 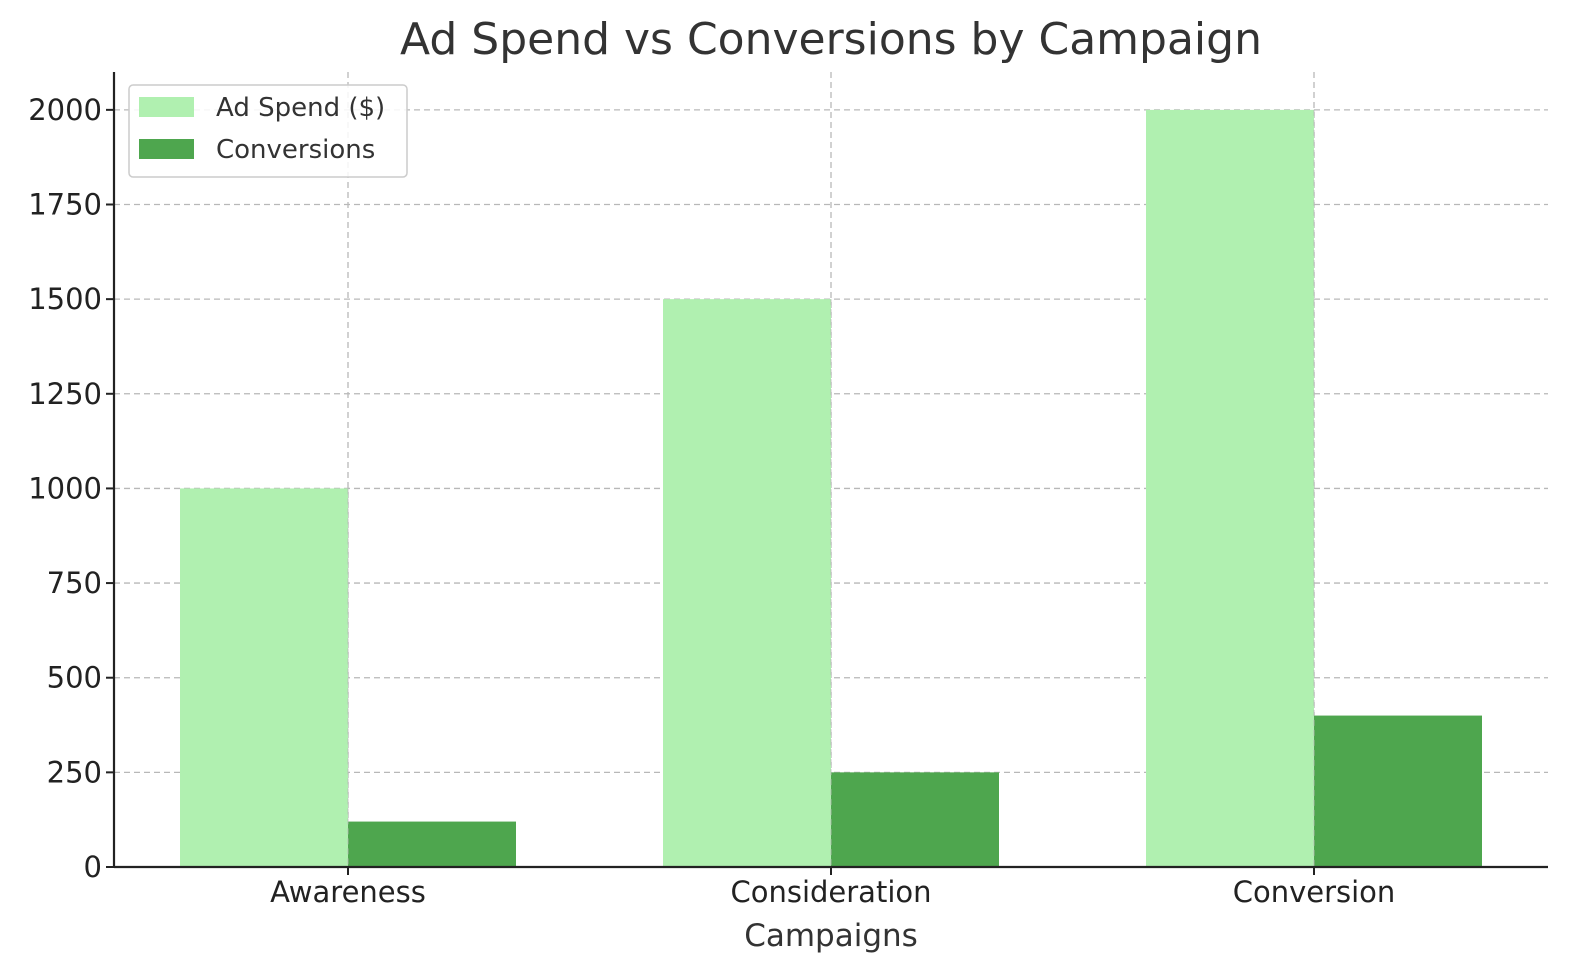 I want to click on x-axis-ticks: Awareness Consideration Conversion, so click(x=832, y=888).